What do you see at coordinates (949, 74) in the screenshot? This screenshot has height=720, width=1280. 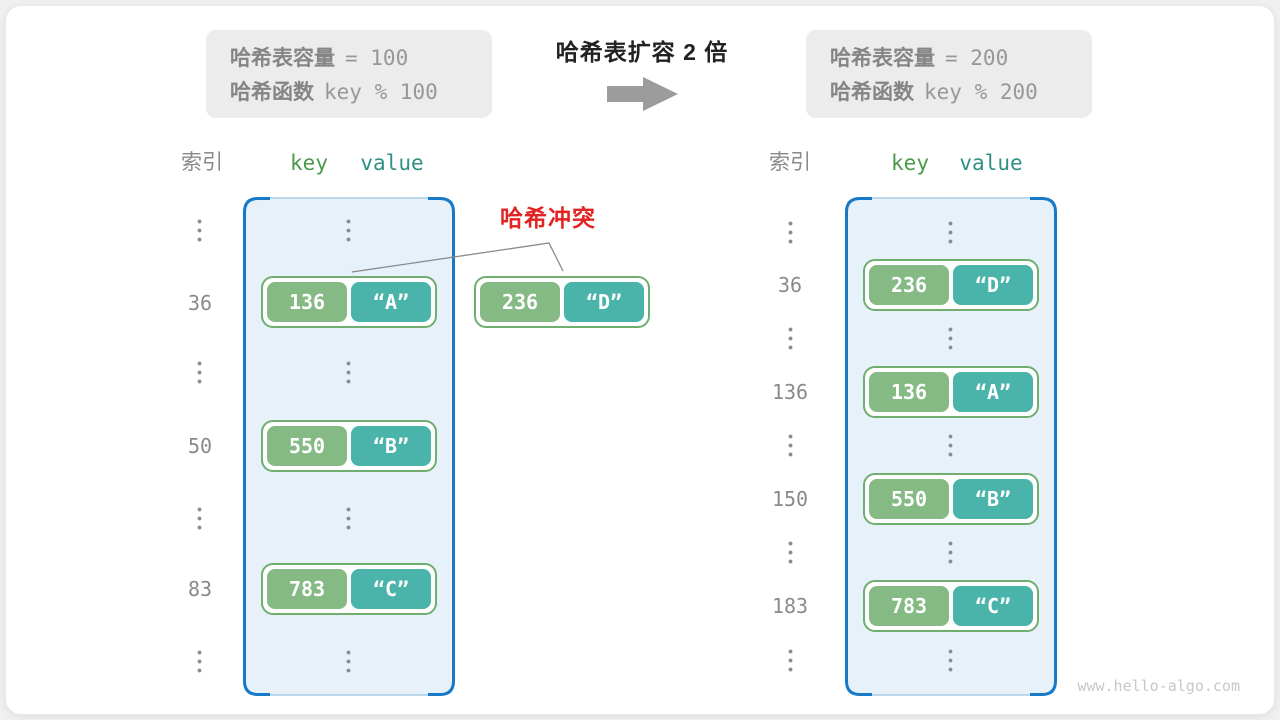 I see `capacity-box-after: 哈希表容量 = 200 哈希函数 key % 200` at bounding box center [949, 74].